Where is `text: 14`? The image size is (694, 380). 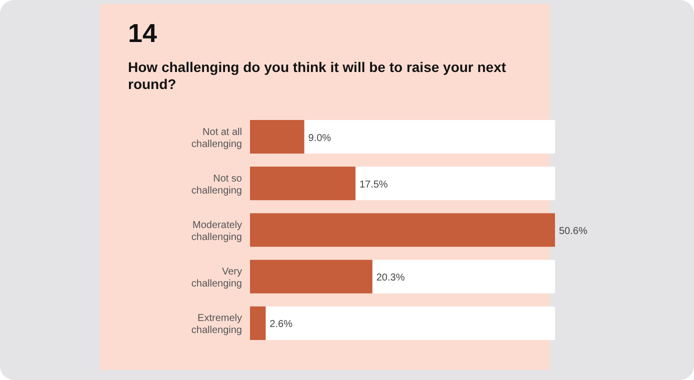
text: 14 is located at coordinates (143, 33).